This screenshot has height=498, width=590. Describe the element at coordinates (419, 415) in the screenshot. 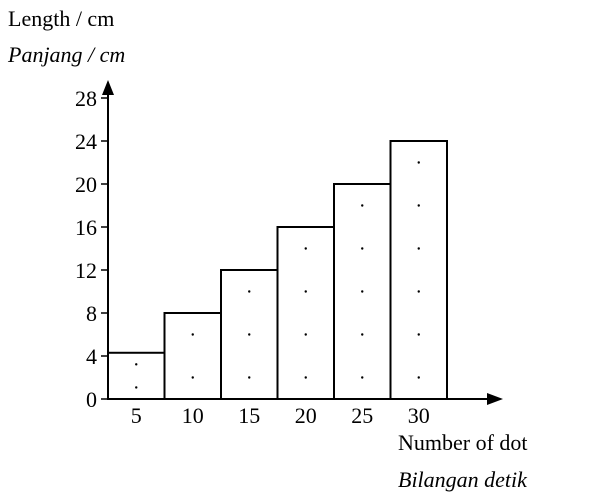

I see `x-tick-label-30: 30` at that location.